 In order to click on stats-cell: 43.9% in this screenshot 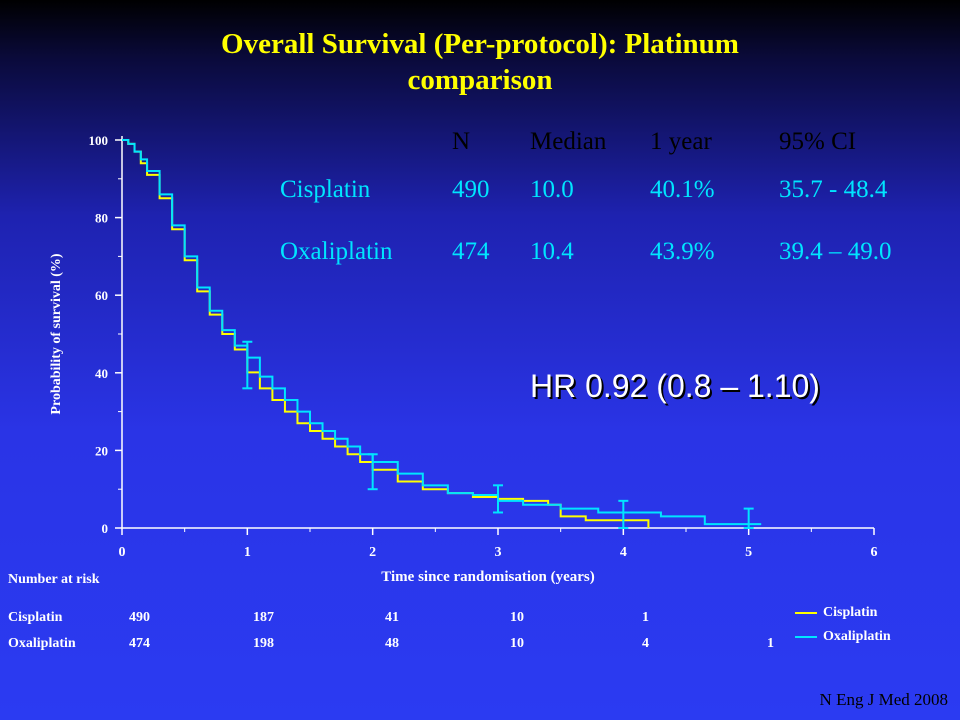, I will do `click(682, 251)`.